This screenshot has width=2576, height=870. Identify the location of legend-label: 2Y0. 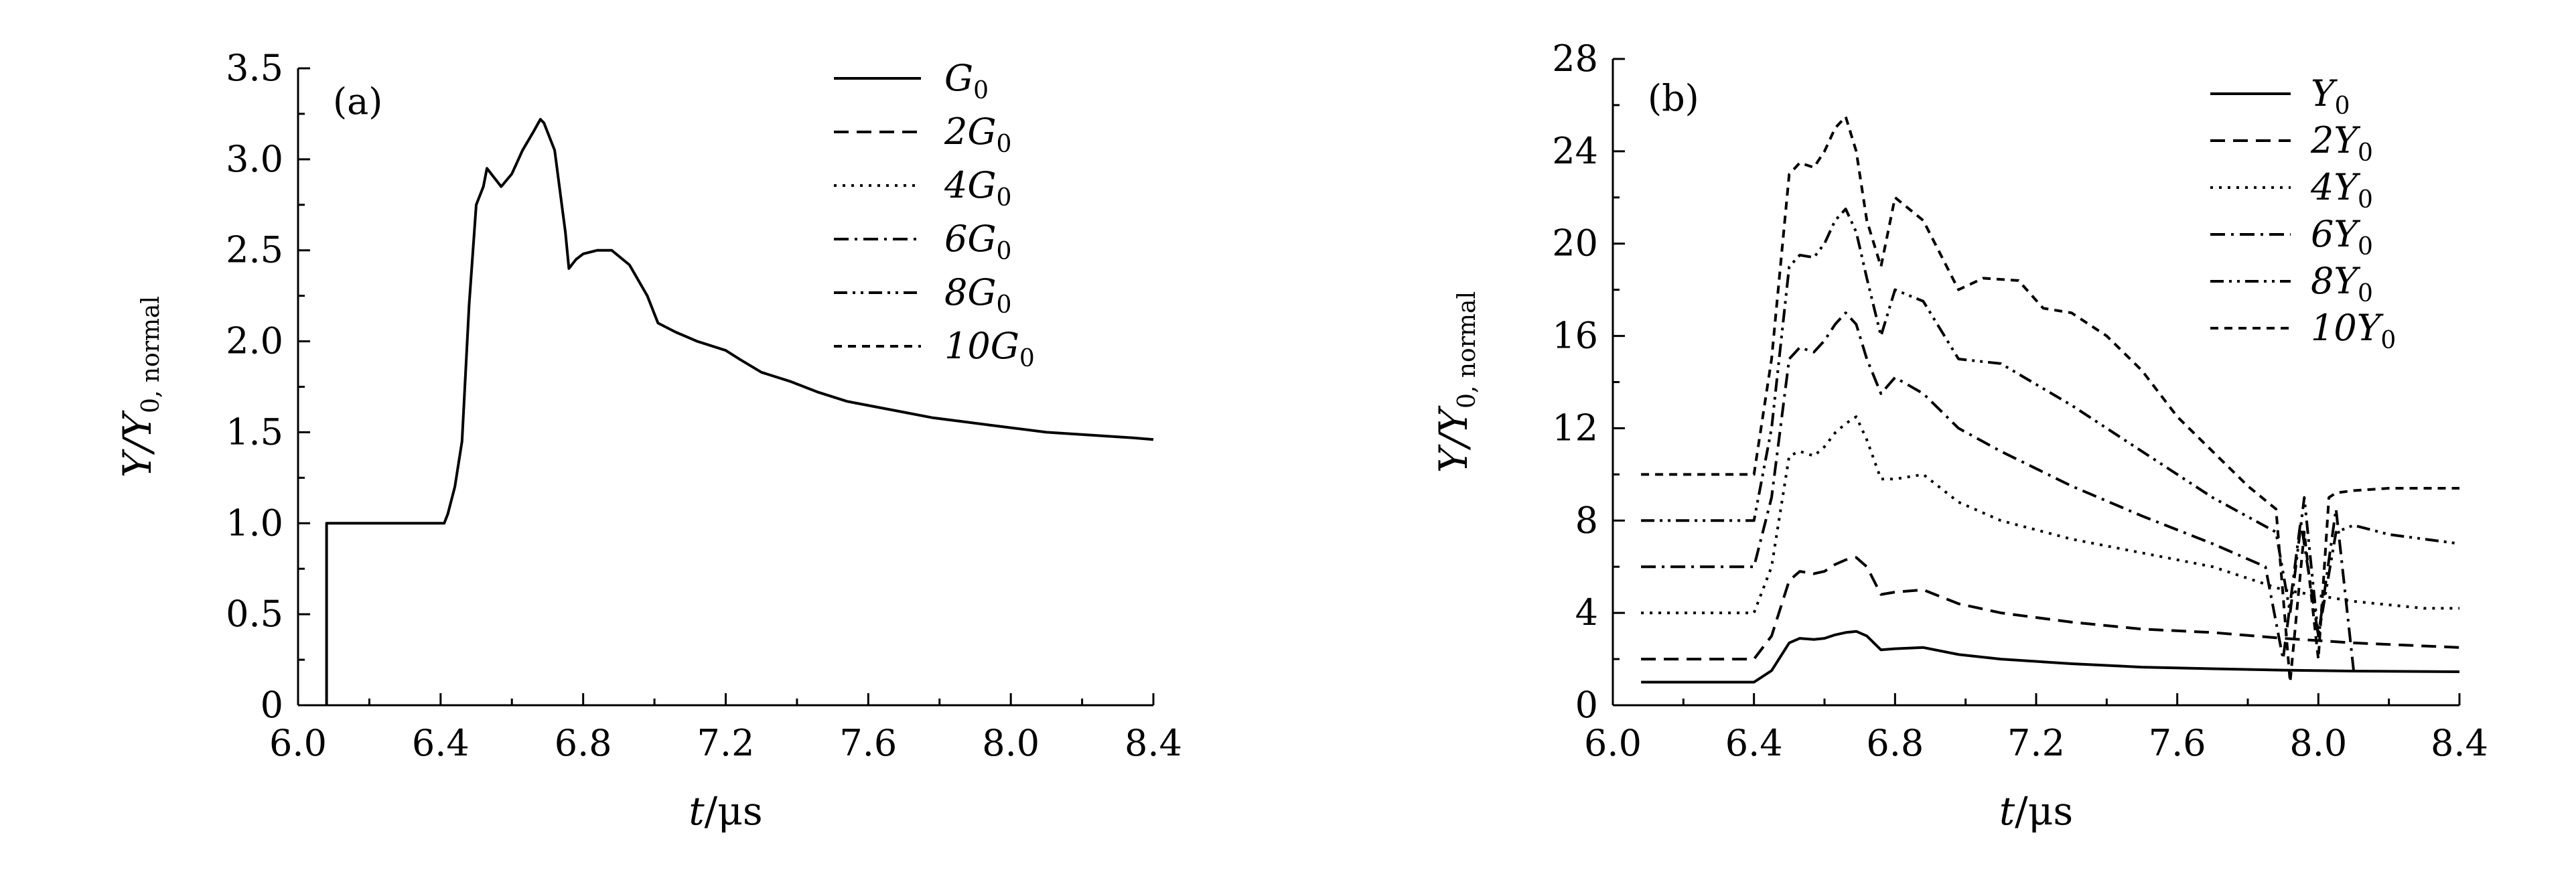
(2341, 143).